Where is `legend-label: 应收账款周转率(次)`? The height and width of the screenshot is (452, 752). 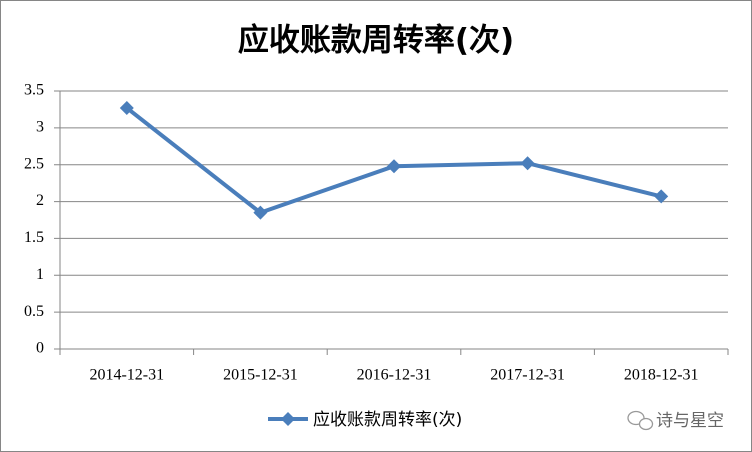 legend-label: 应收账款周转率(次) is located at coordinates (387, 420).